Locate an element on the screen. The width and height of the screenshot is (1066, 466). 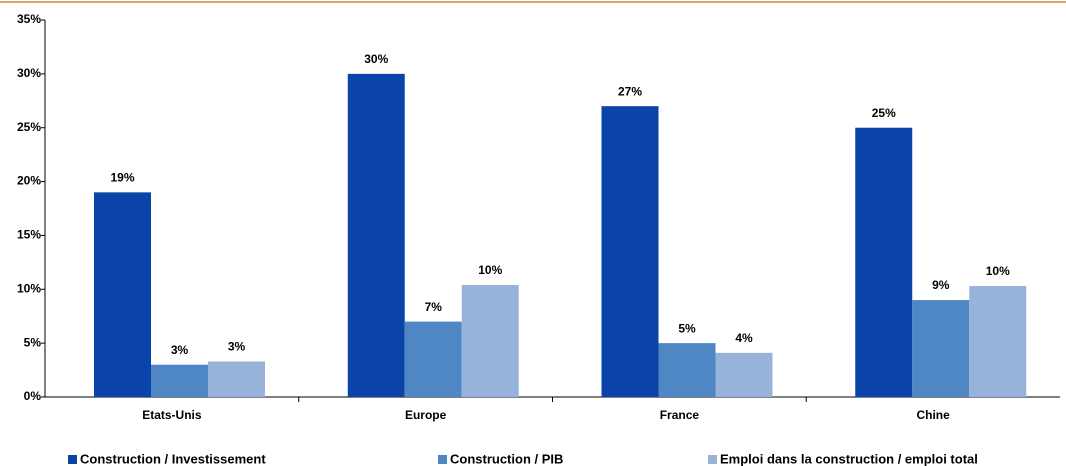
value-label: 30% is located at coordinates (376, 59).